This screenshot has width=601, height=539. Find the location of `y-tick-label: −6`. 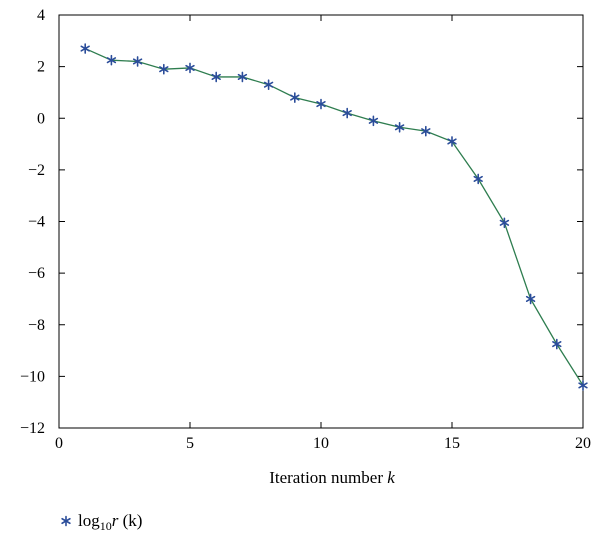

y-tick-label: −6 is located at coordinates (36, 273).